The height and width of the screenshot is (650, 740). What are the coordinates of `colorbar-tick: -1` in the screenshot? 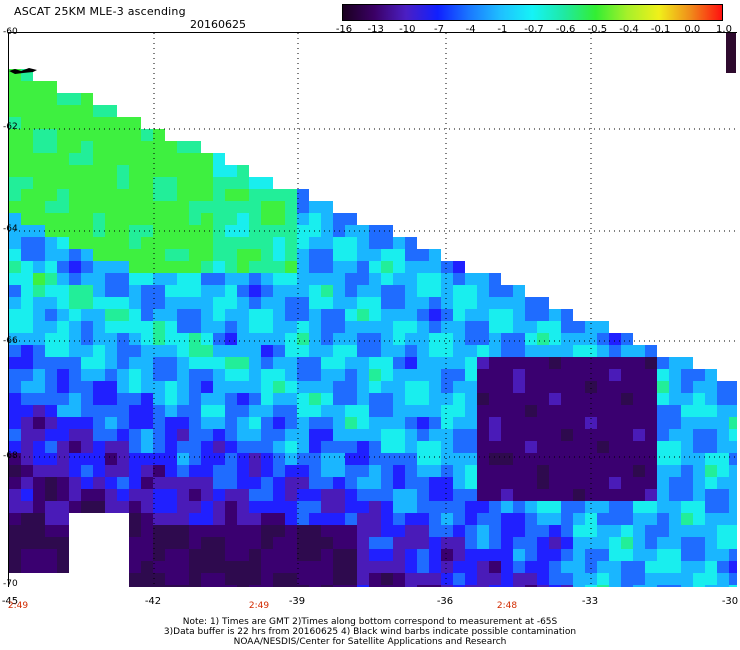 It's located at (502, 29).